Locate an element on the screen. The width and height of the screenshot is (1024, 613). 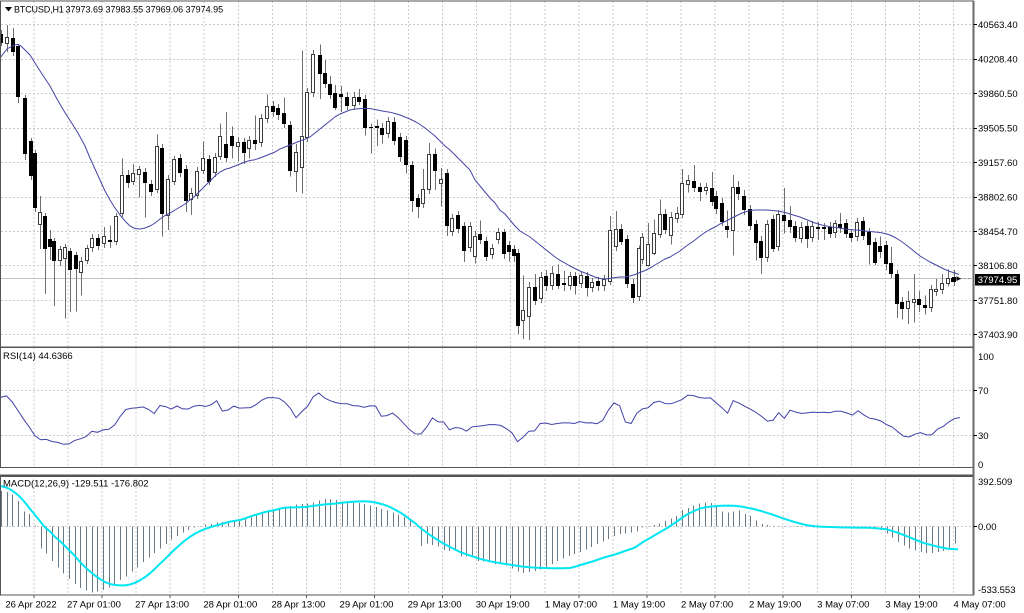
svg-text: 27 Apr 01:00 is located at coordinates (94, 605).